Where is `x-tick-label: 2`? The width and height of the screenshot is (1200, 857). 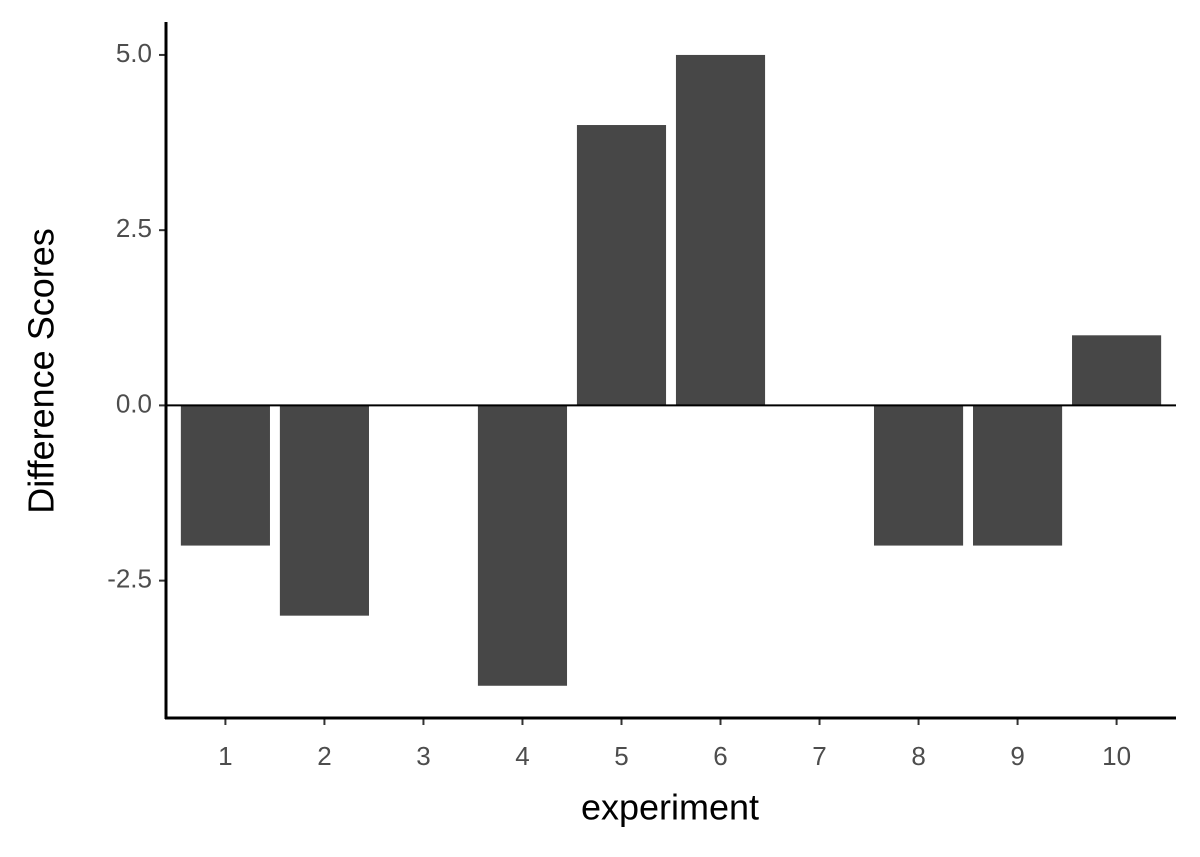
x-tick-label: 2 is located at coordinates (324, 756).